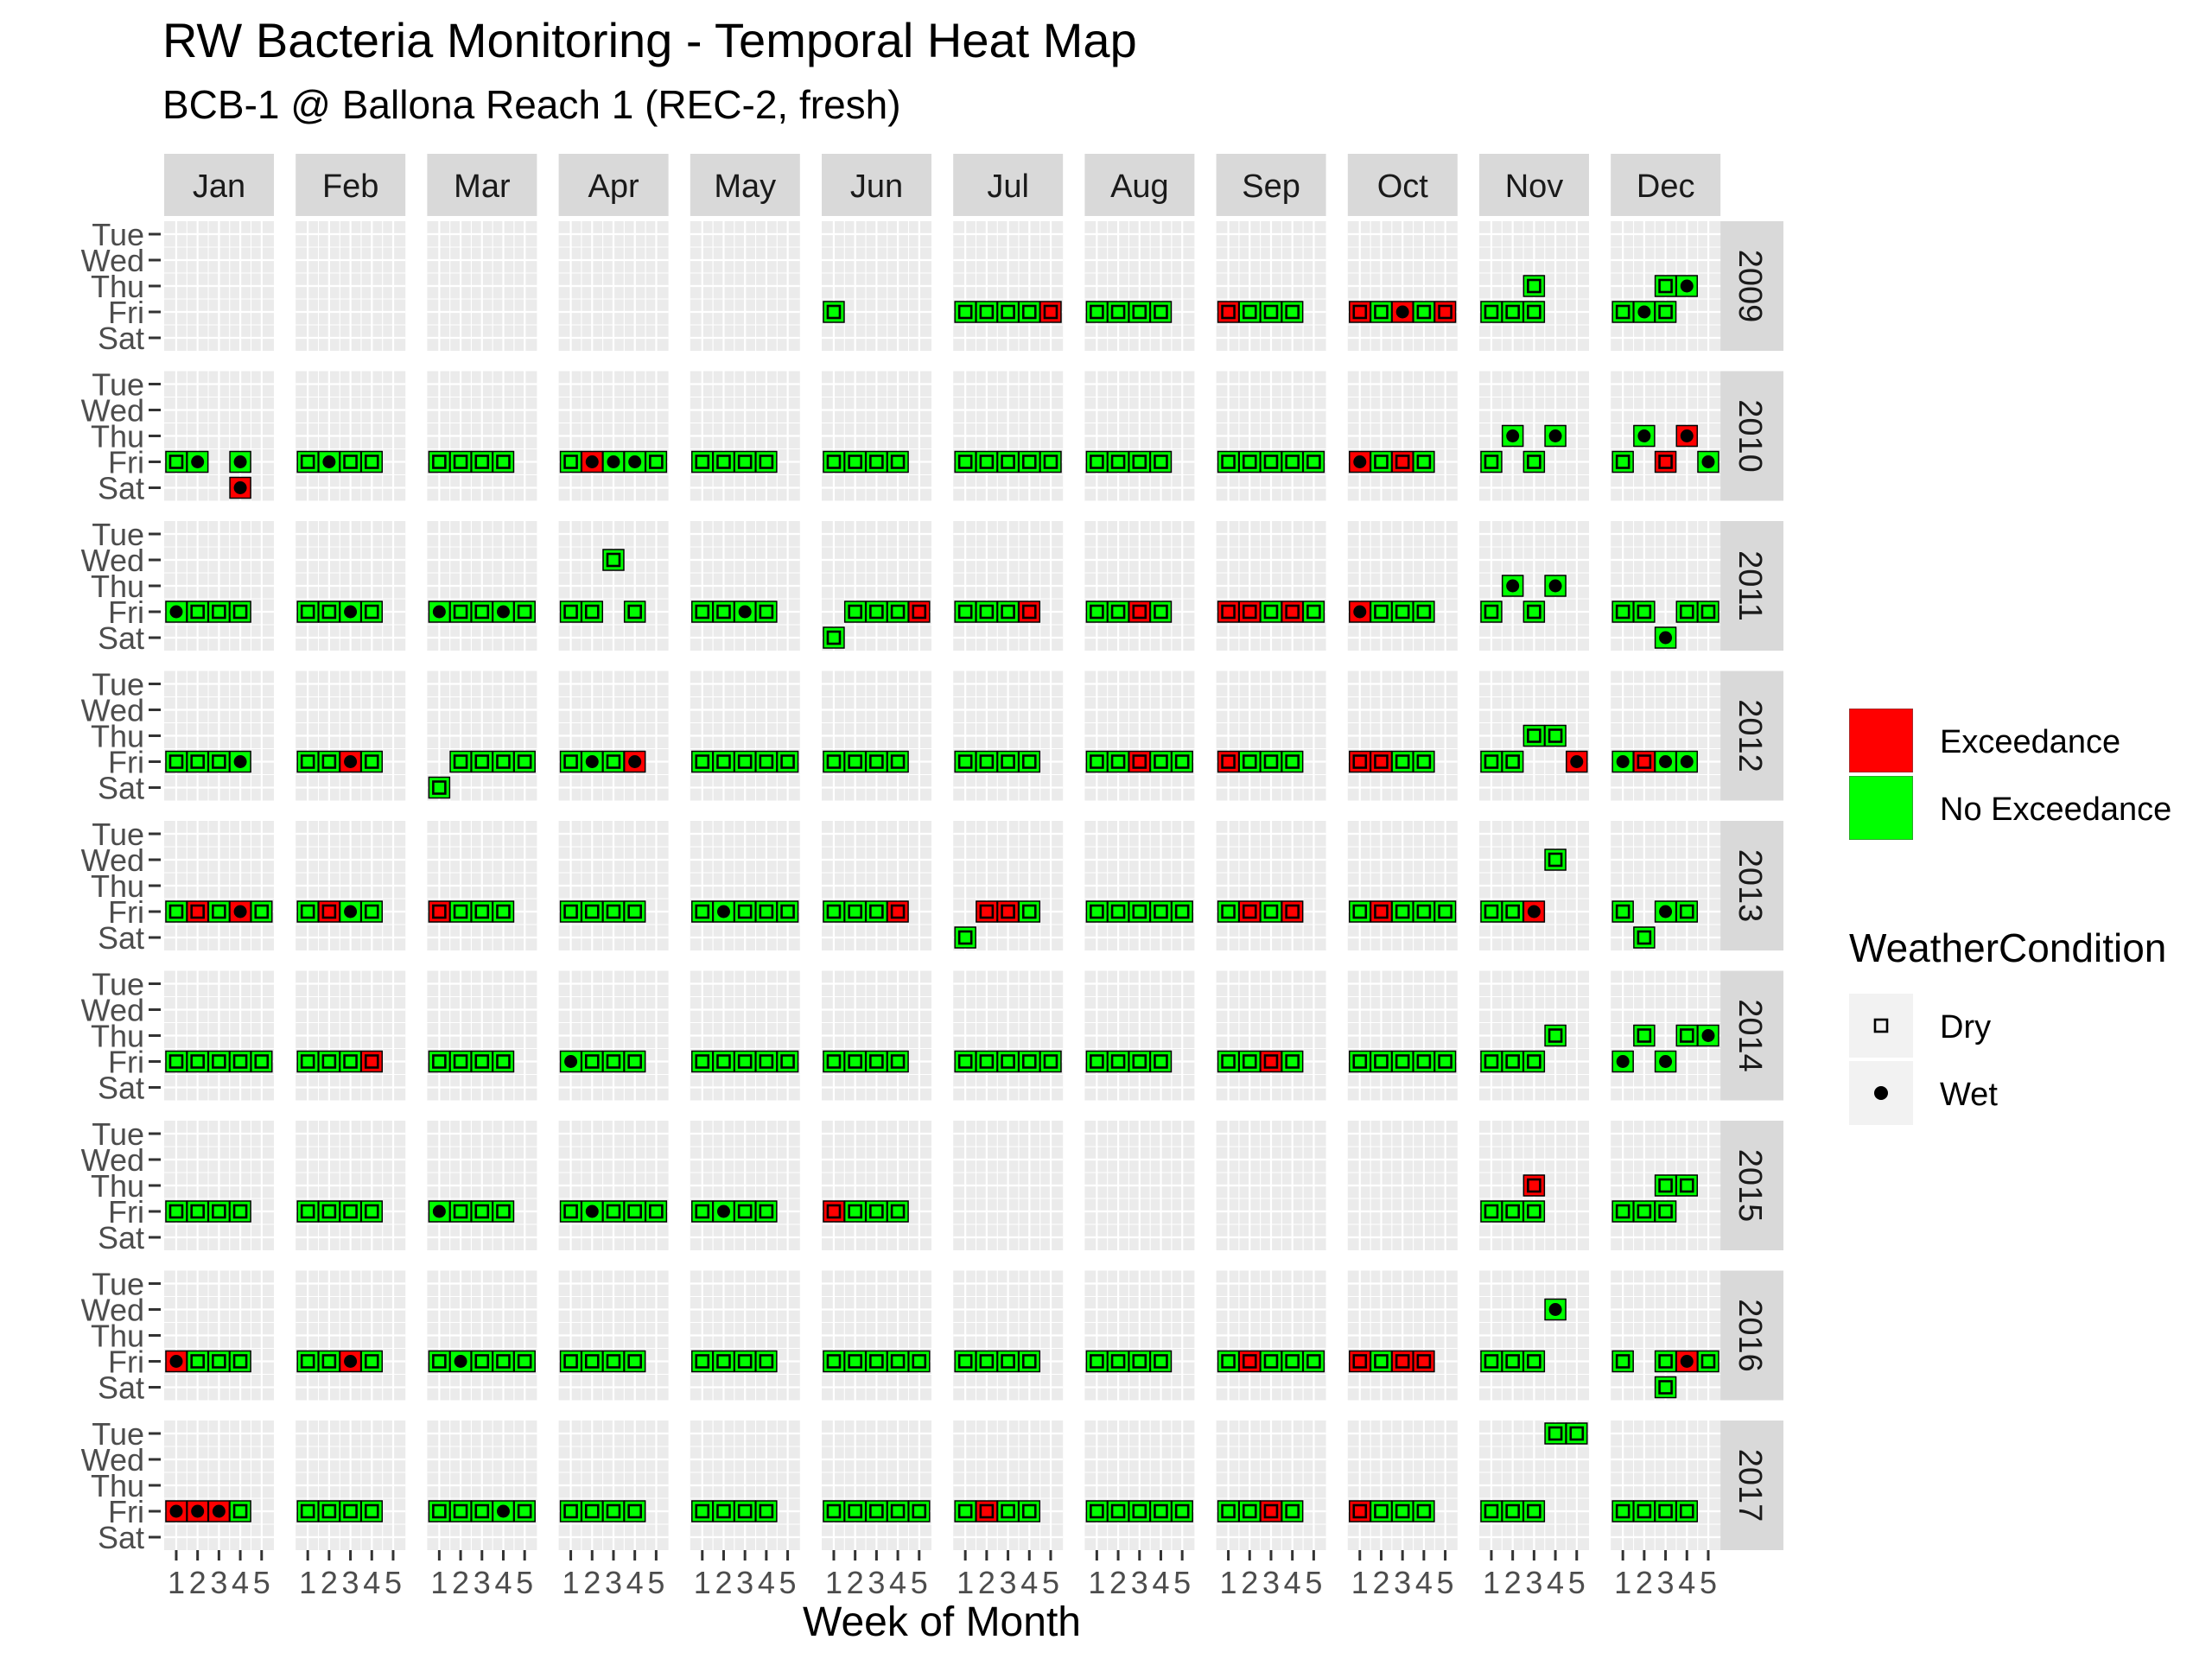  I want to click on heat-cell-2010-jul, so click(1029, 462).